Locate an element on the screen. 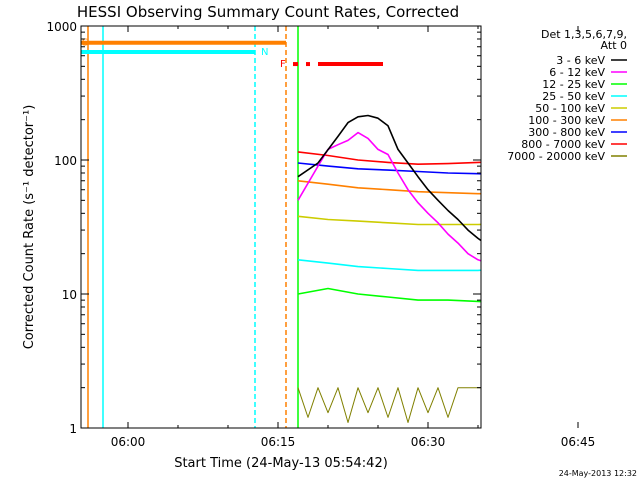  legend-label-6: 300 - 800 keV is located at coordinates (566, 132).